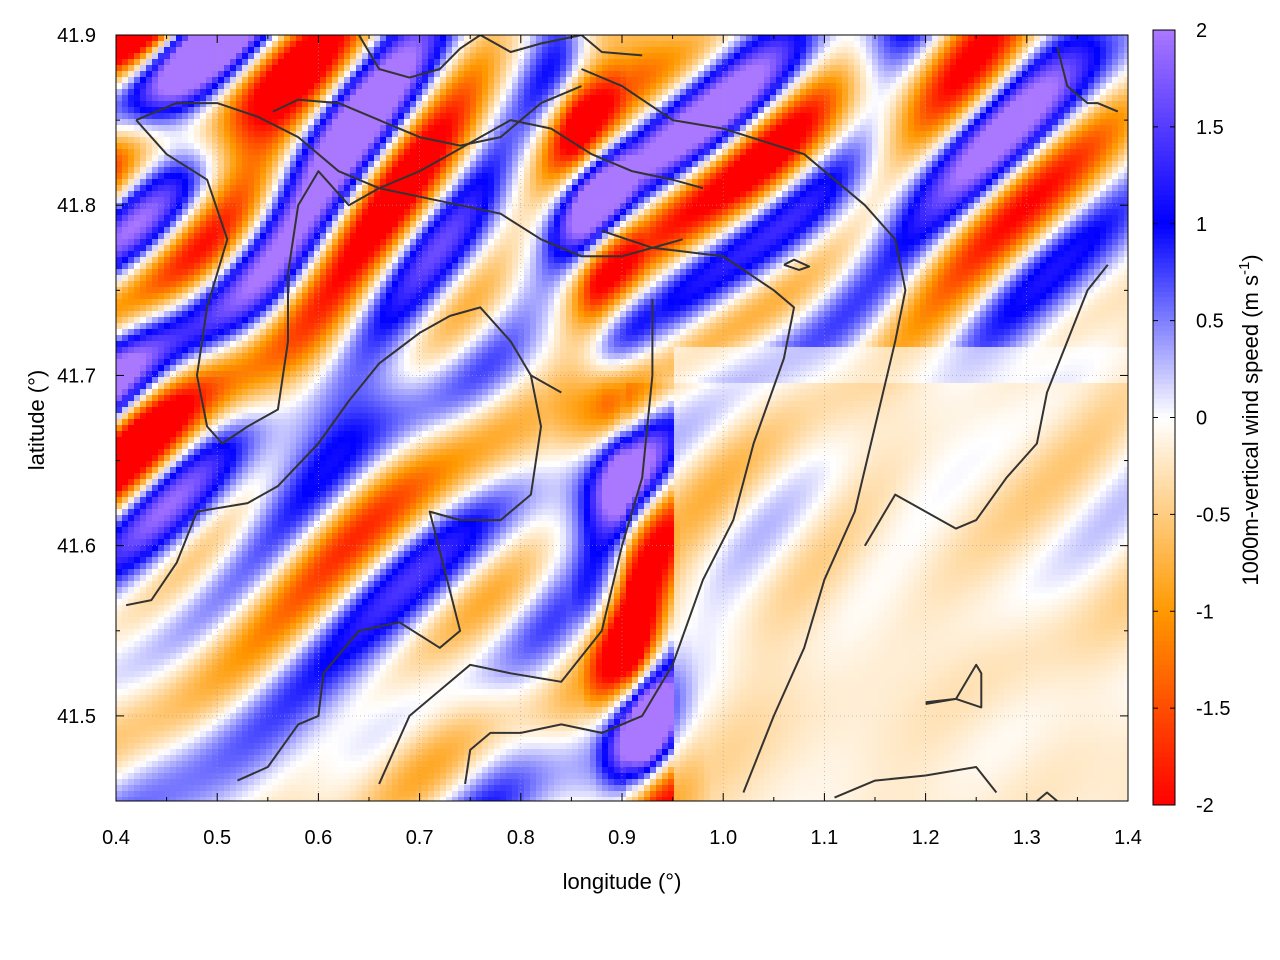 Image resolution: width=1280 pixels, height=960 pixels. What do you see at coordinates (76, 717) in the screenshot?
I see `y-tick-label: 41.5` at bounding box center [76, 717].